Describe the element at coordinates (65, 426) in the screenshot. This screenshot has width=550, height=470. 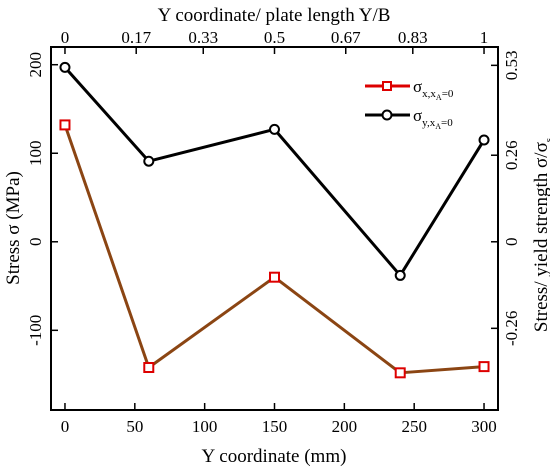
I see `x-tick-label: 0` at that location.